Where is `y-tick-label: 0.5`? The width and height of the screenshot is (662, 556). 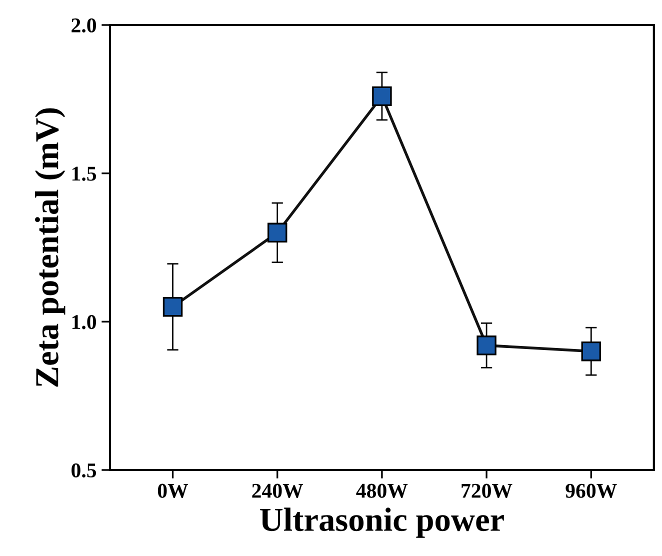
y-tick-label: 0.5 is located at coordinates (84, 470).